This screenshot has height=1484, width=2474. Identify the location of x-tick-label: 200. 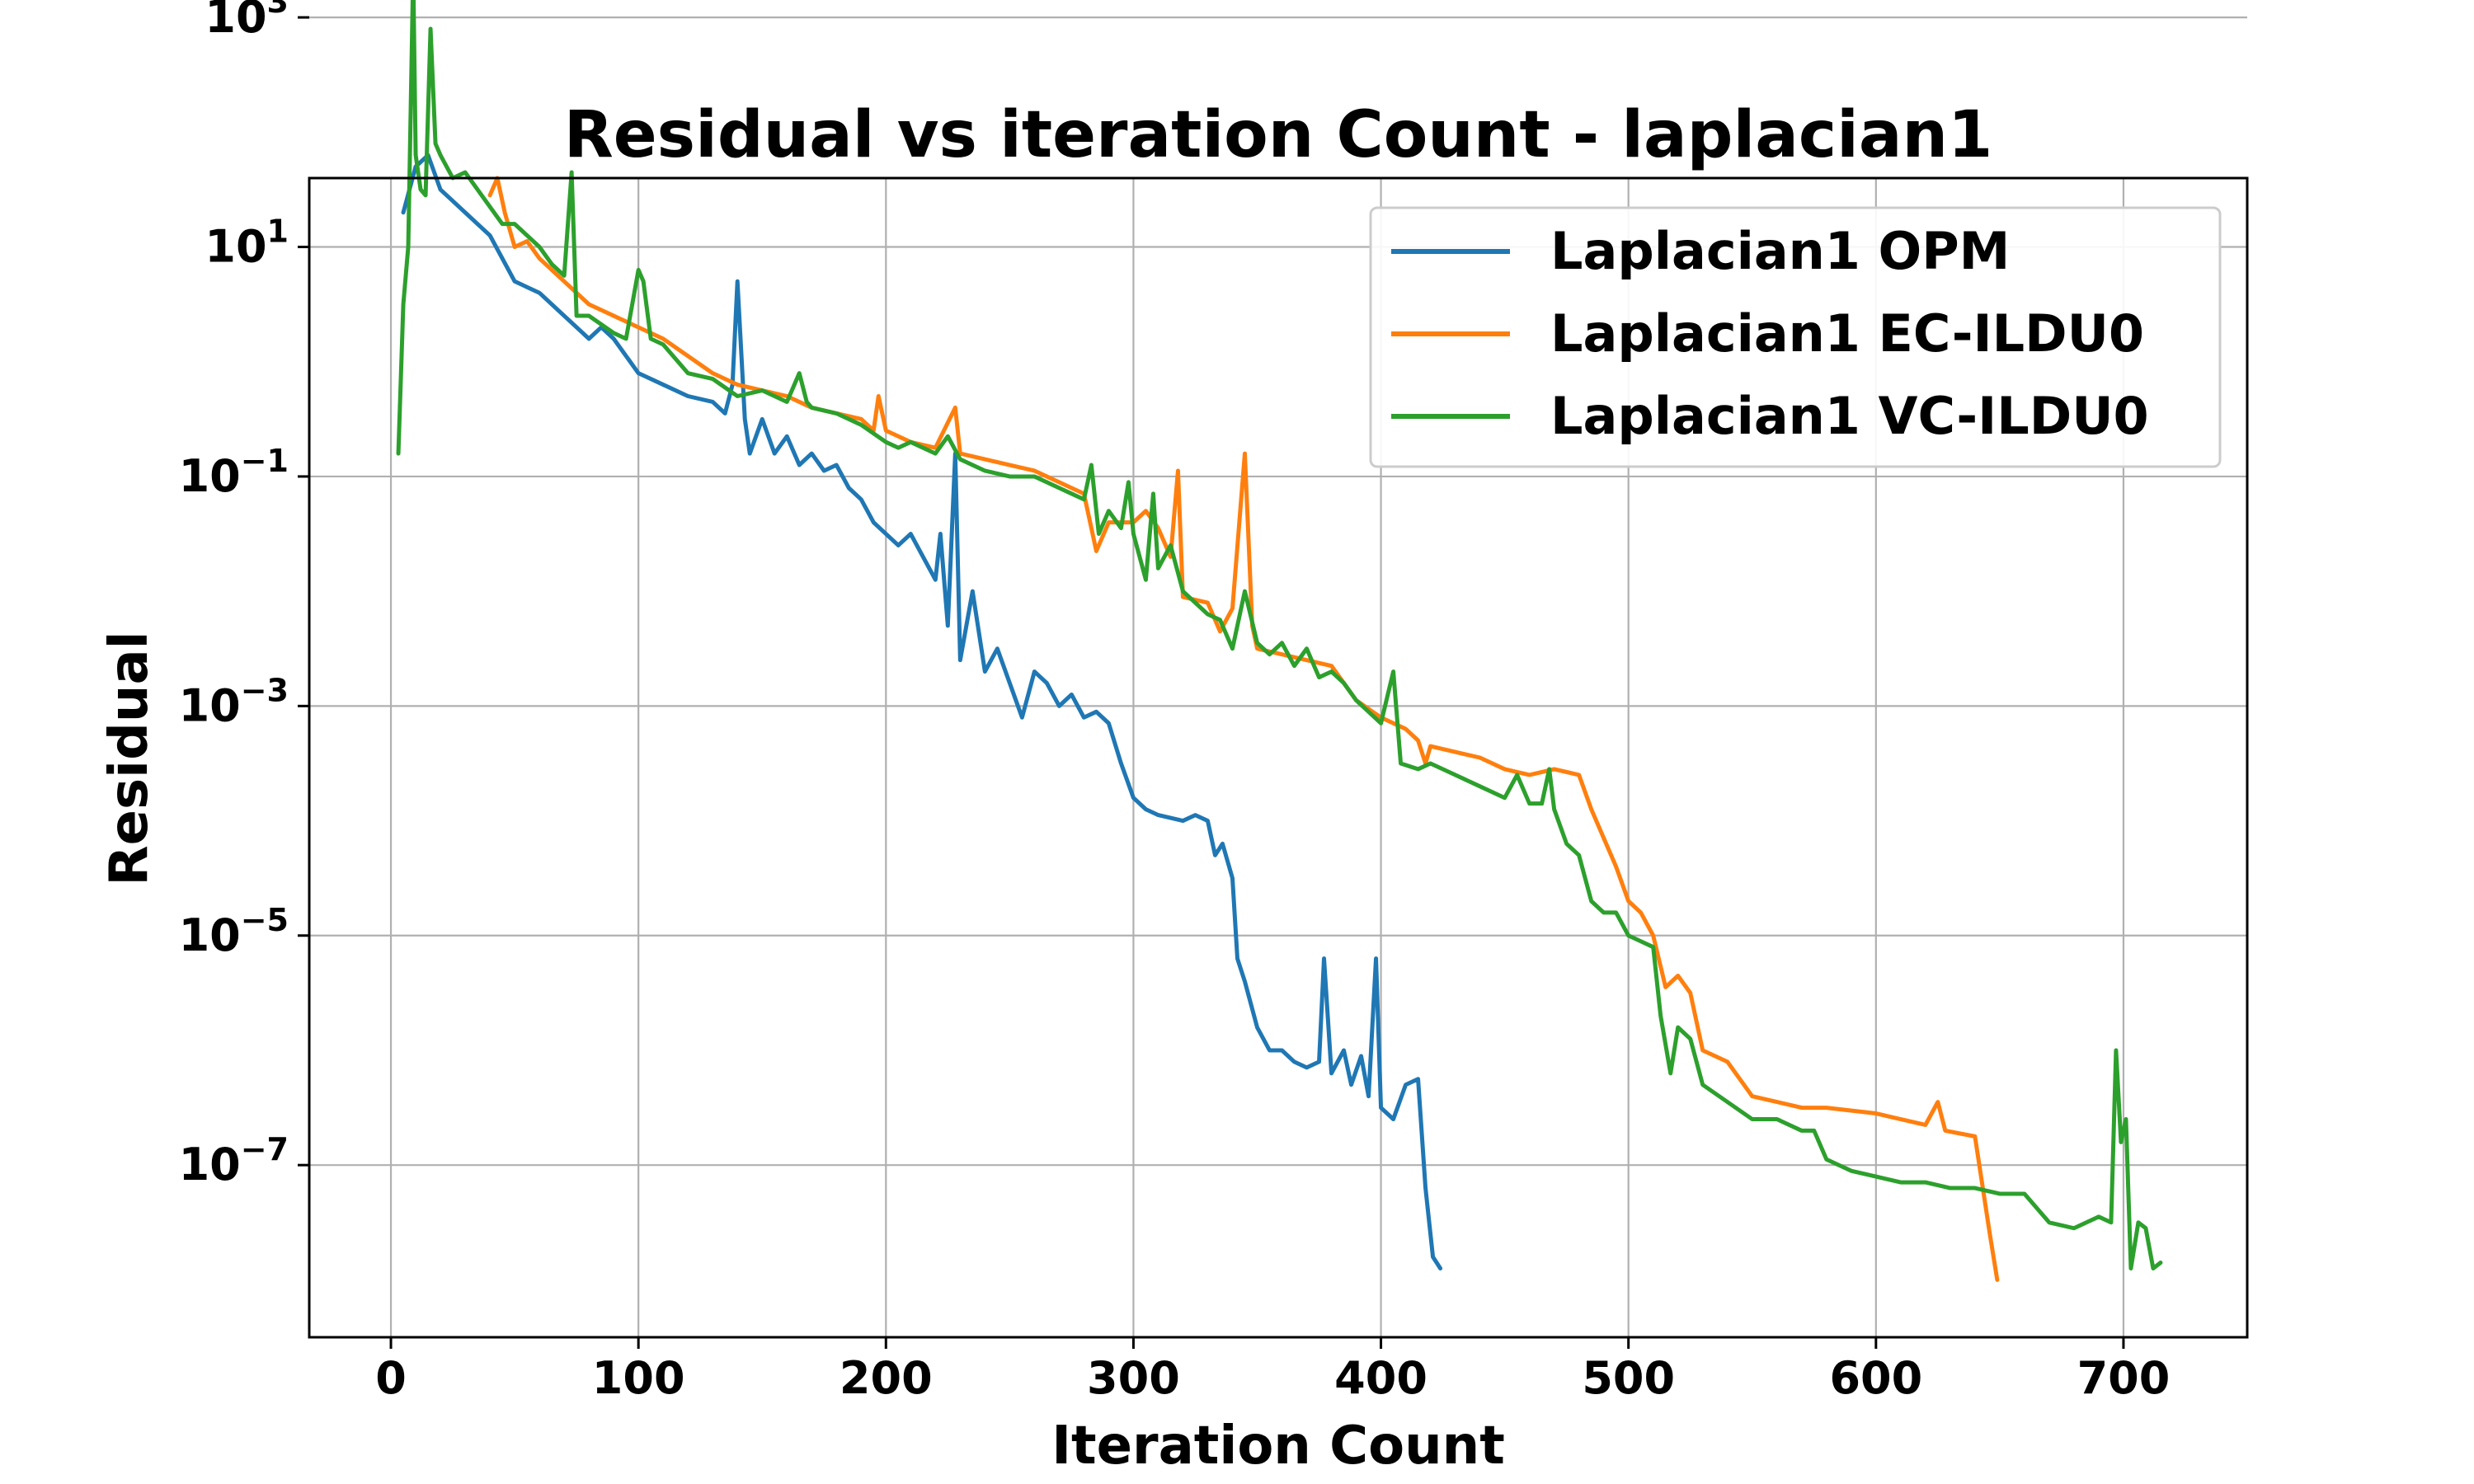
(886, 1378).